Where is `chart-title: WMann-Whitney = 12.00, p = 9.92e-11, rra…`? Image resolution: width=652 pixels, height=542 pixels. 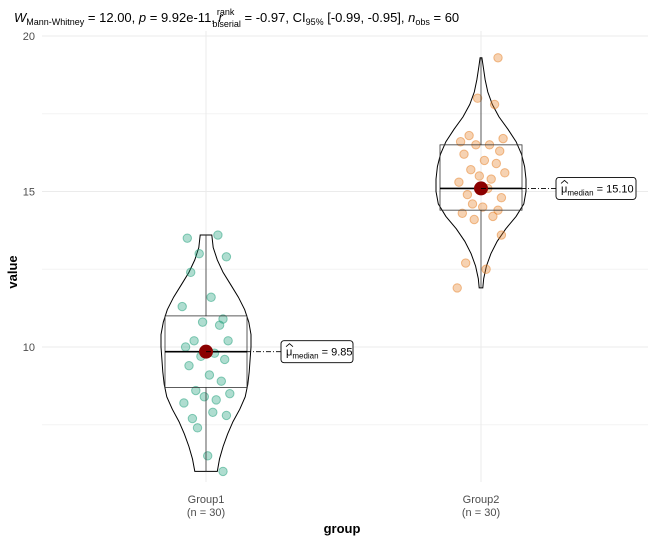 chart-title: WMann-Whitney = 12.00, p = 9.92e-11, rra… is located at coordinates (236, 18).